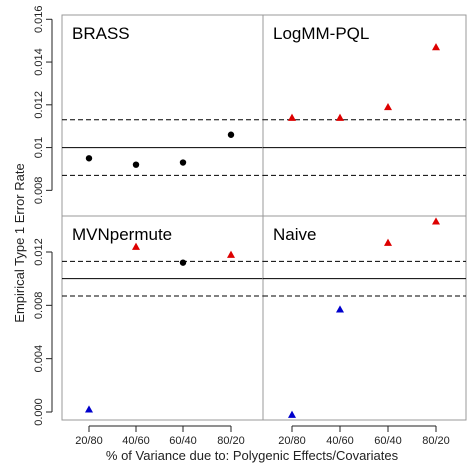 The width and height of the screenshot is (474, 474). I want to click on y-tick-label: 0.004, so click(39, 359).